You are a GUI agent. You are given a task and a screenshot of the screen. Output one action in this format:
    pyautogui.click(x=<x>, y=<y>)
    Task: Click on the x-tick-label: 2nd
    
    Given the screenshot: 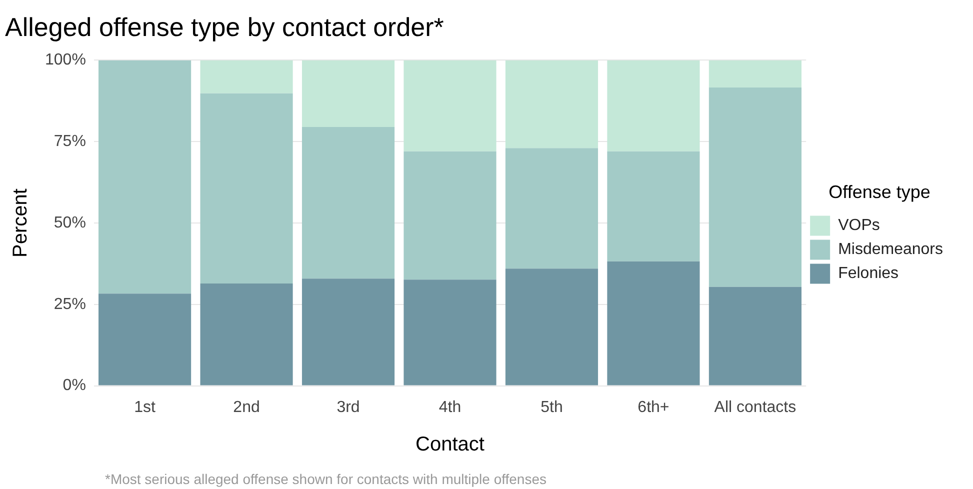 What is the action you would take?
    pyautogui.click(x=246, y=407)
    